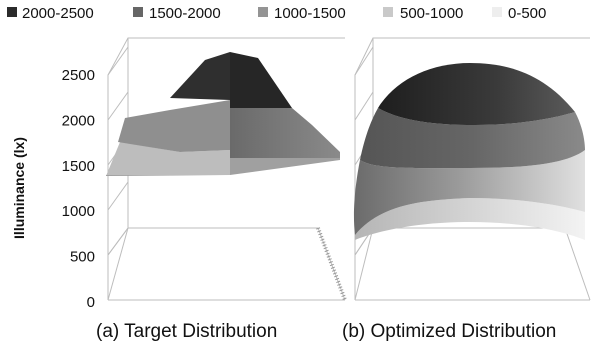 The height and width of the screenshot is (347, 608). What do you see at coordinates (223, 167) in the screenshot?
I see `surface-a-front` at bounding box center [223, 167].